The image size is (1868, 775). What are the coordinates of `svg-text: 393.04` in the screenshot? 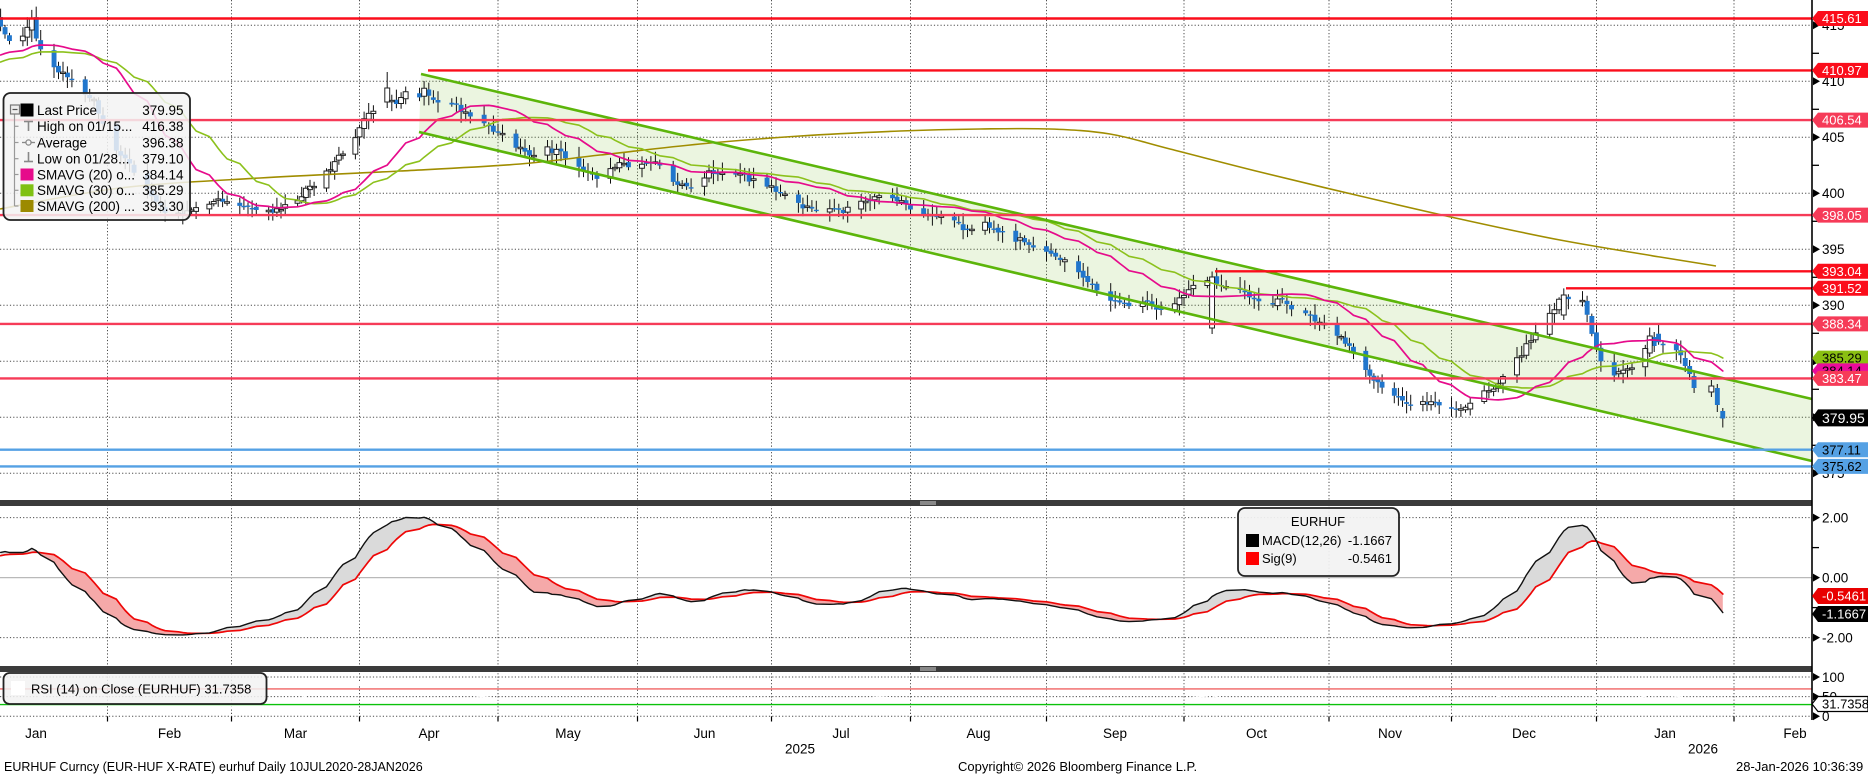 It's located at (1842, 271).